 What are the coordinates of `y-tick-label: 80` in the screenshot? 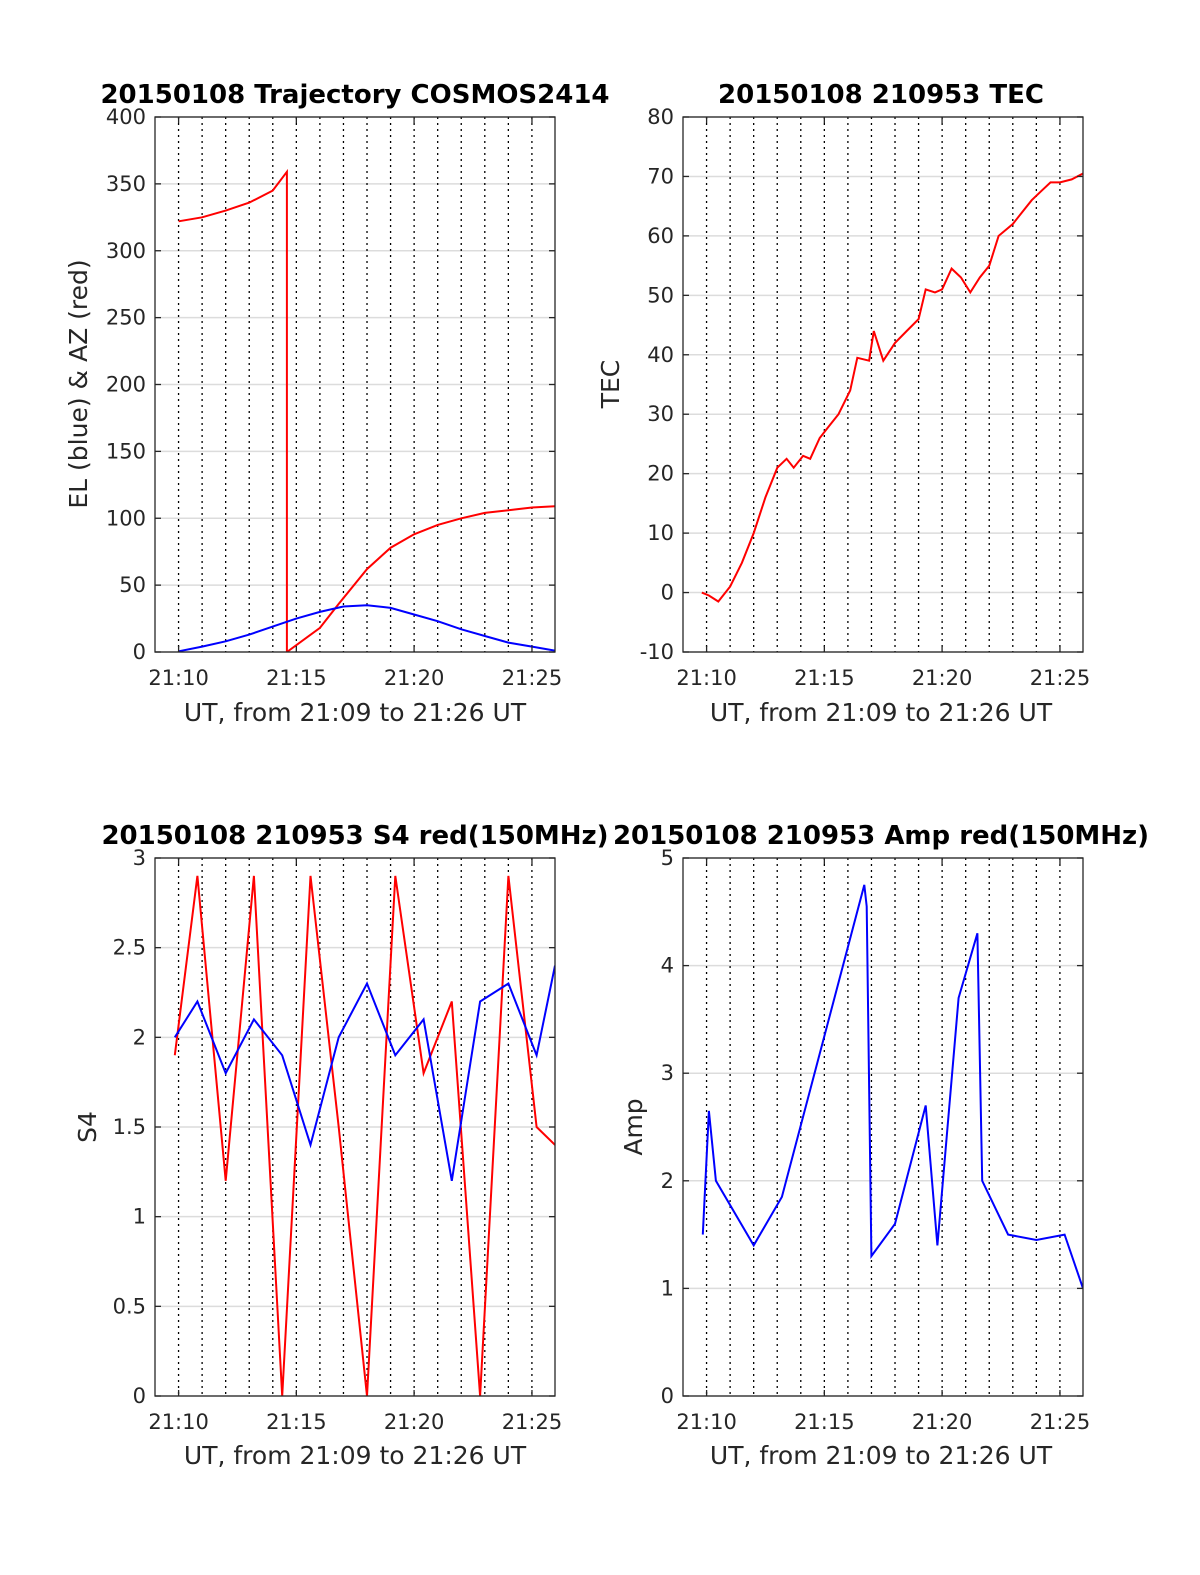 It's located at (660, 117).